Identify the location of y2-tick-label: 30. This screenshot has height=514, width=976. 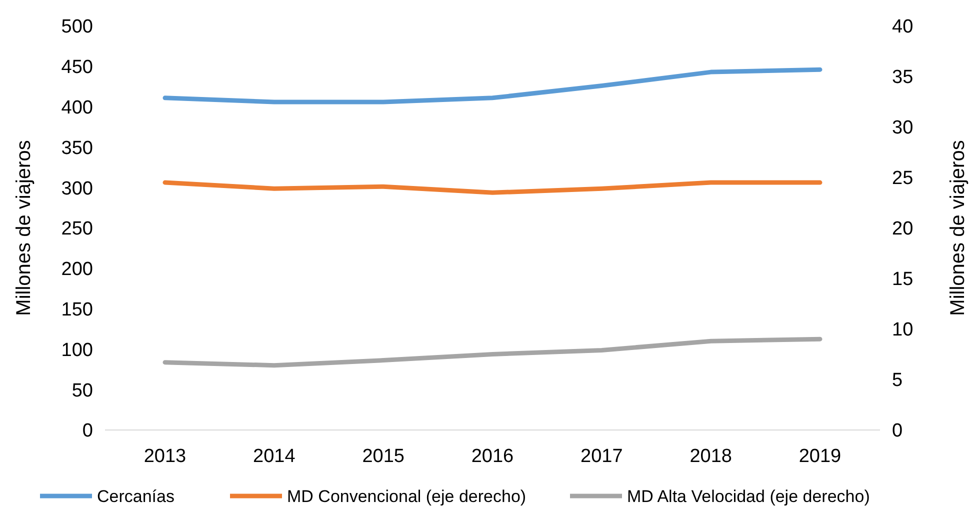
(903, 128).